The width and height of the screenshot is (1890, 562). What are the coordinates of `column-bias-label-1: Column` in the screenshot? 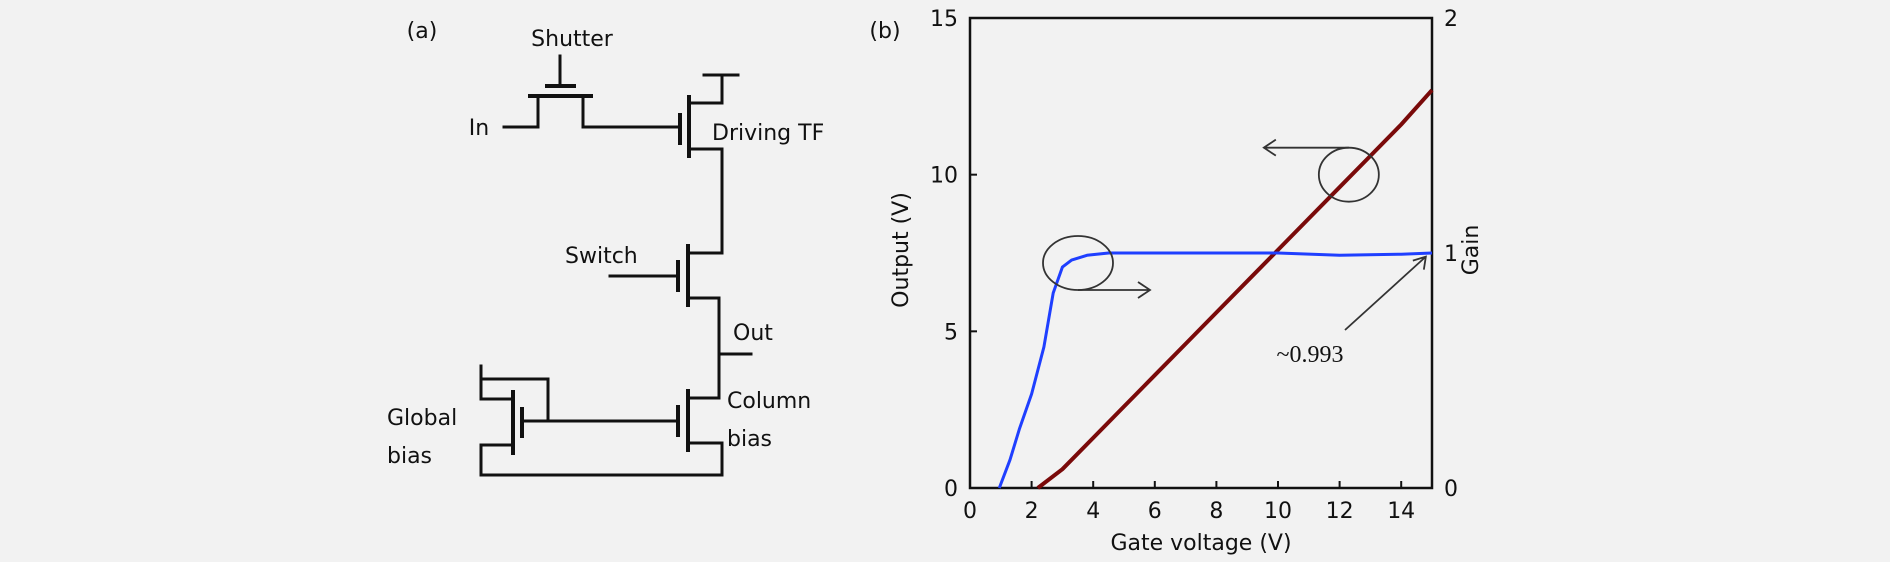 It's located at (769, 401).